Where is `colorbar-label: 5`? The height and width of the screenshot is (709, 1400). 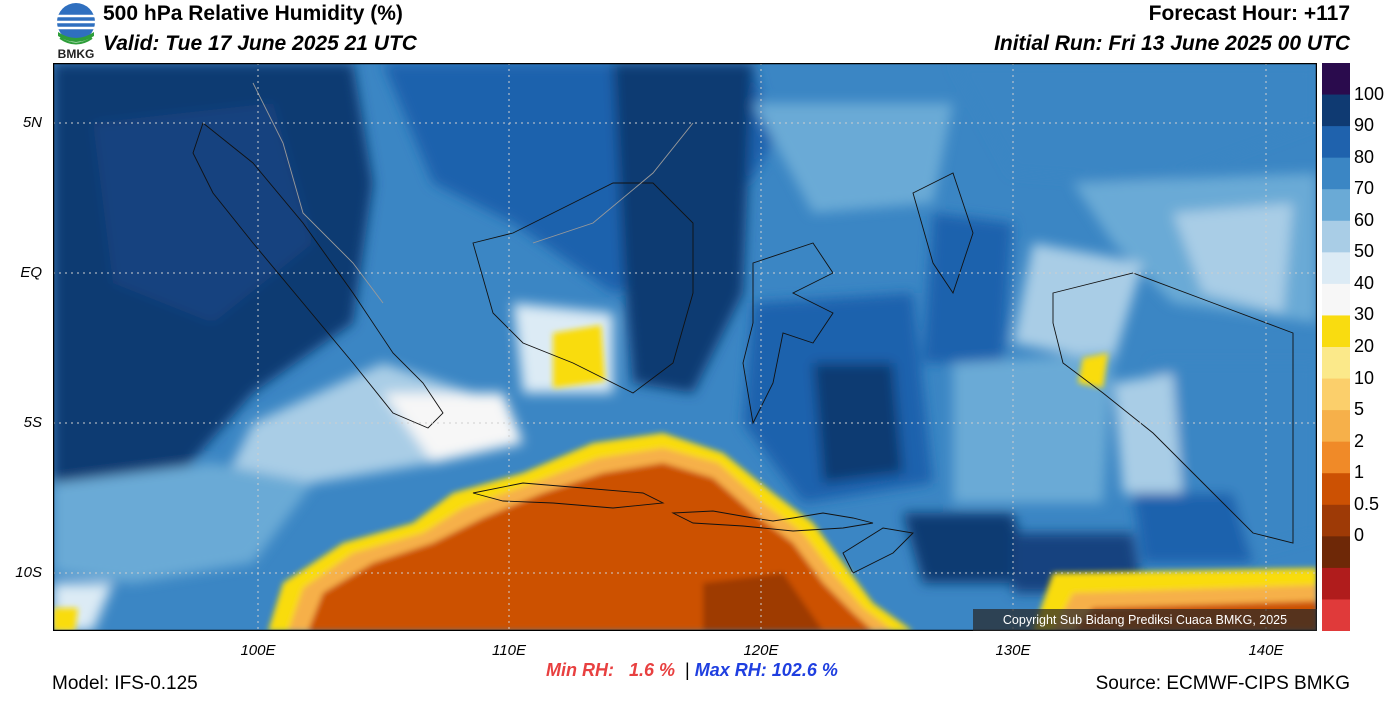
colorbar-label: 5 is located at coordinates (1359, 409).